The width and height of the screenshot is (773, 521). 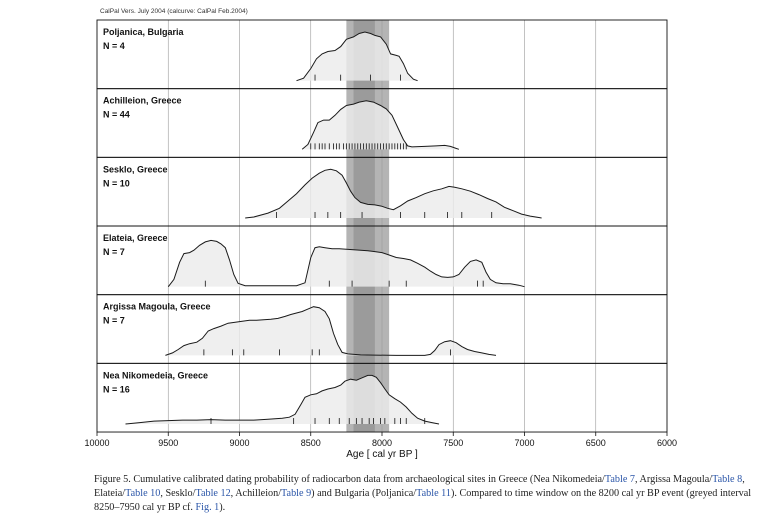 I want to click on x-tick-label-6500: 6500, so click(x=596, y=443).